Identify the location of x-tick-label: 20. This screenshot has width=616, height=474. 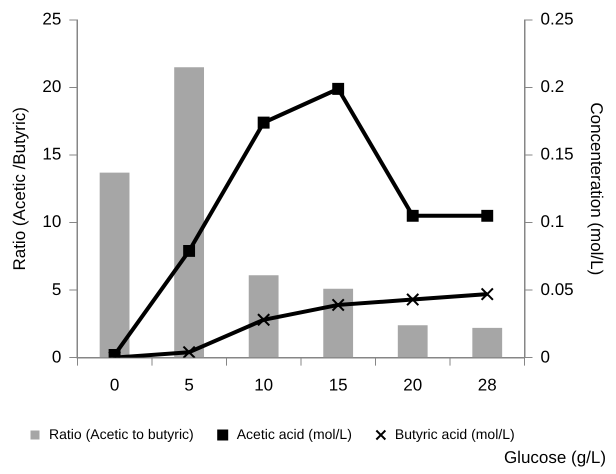
(412, 384).